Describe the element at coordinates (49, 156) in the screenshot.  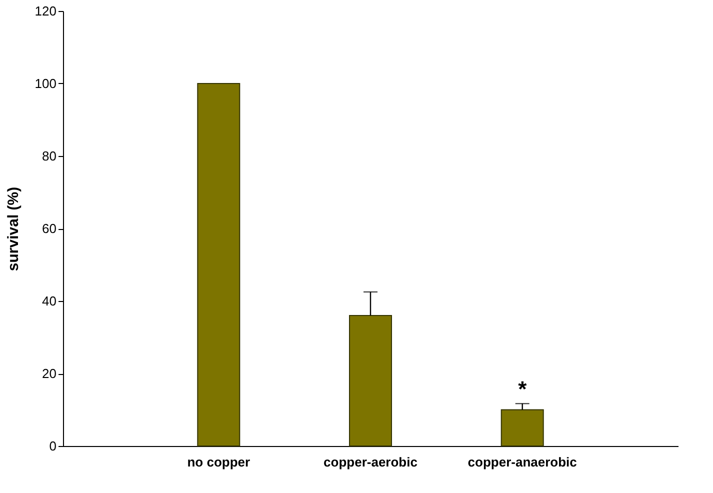
I see `y-tick-label: 80` at that location.